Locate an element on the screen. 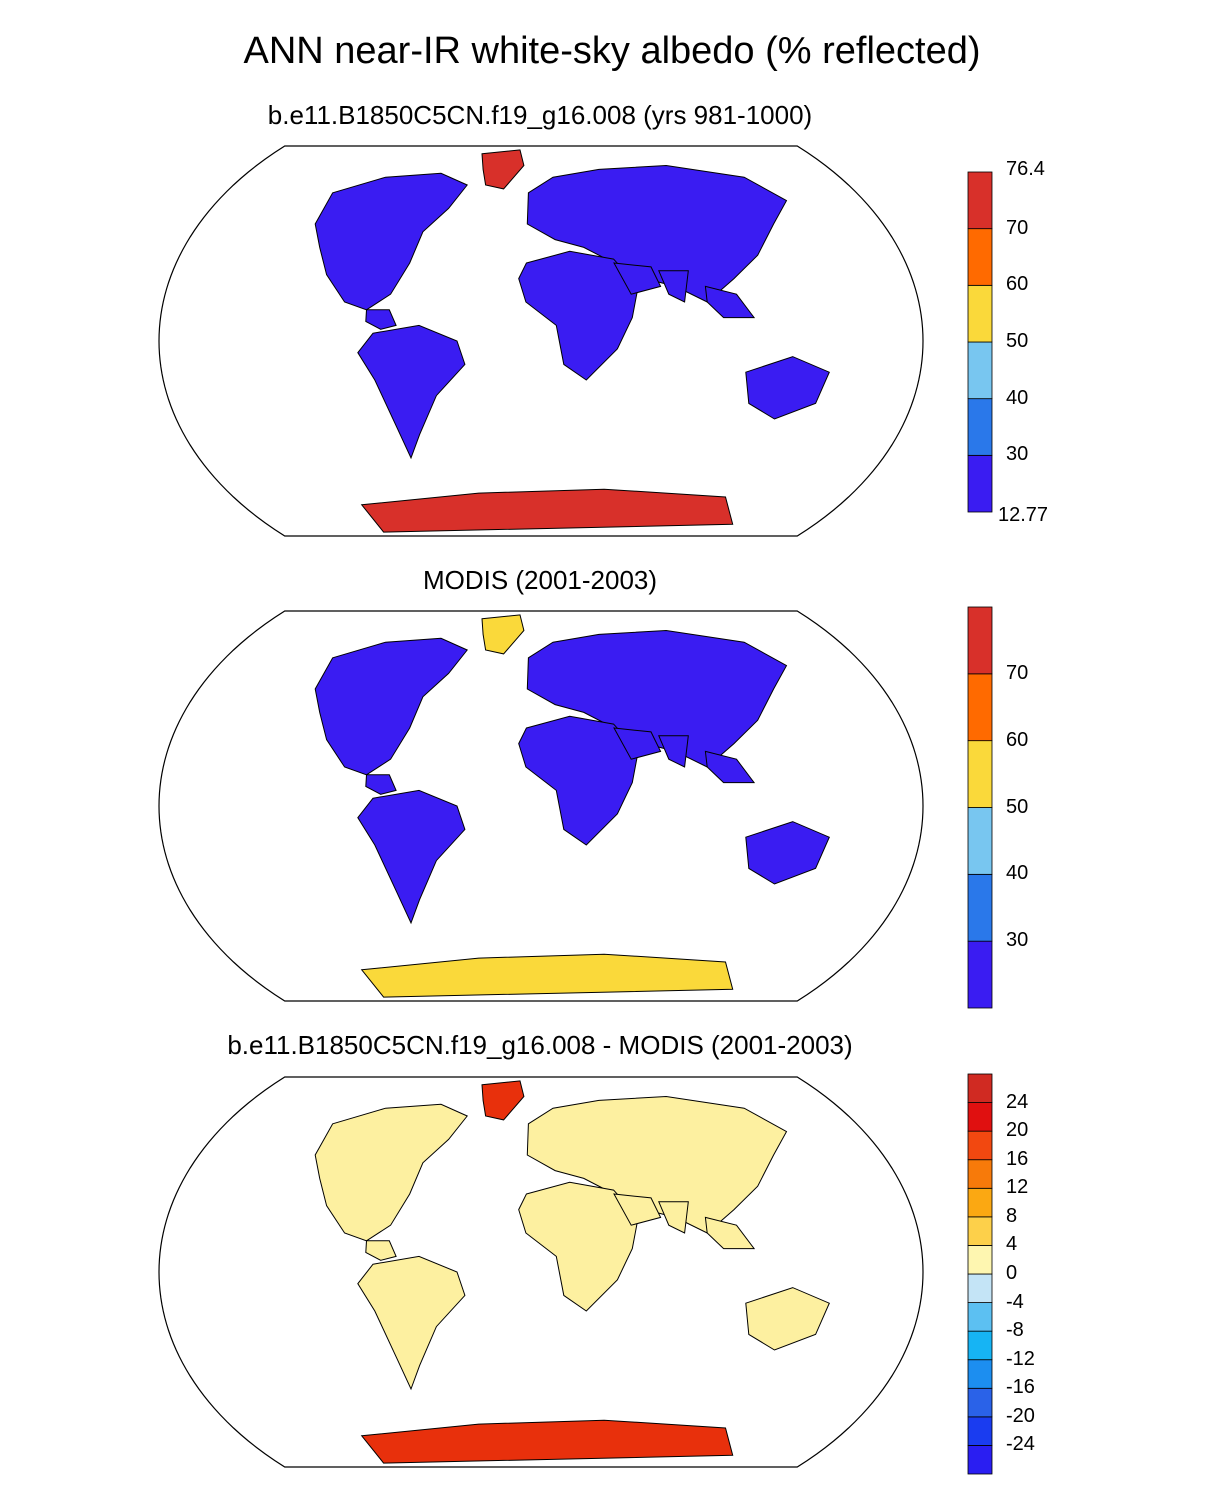 This screenshot has width=1224, height=1488. colorbar-tick-label: -24 is located at coordinates (1020, 1444).